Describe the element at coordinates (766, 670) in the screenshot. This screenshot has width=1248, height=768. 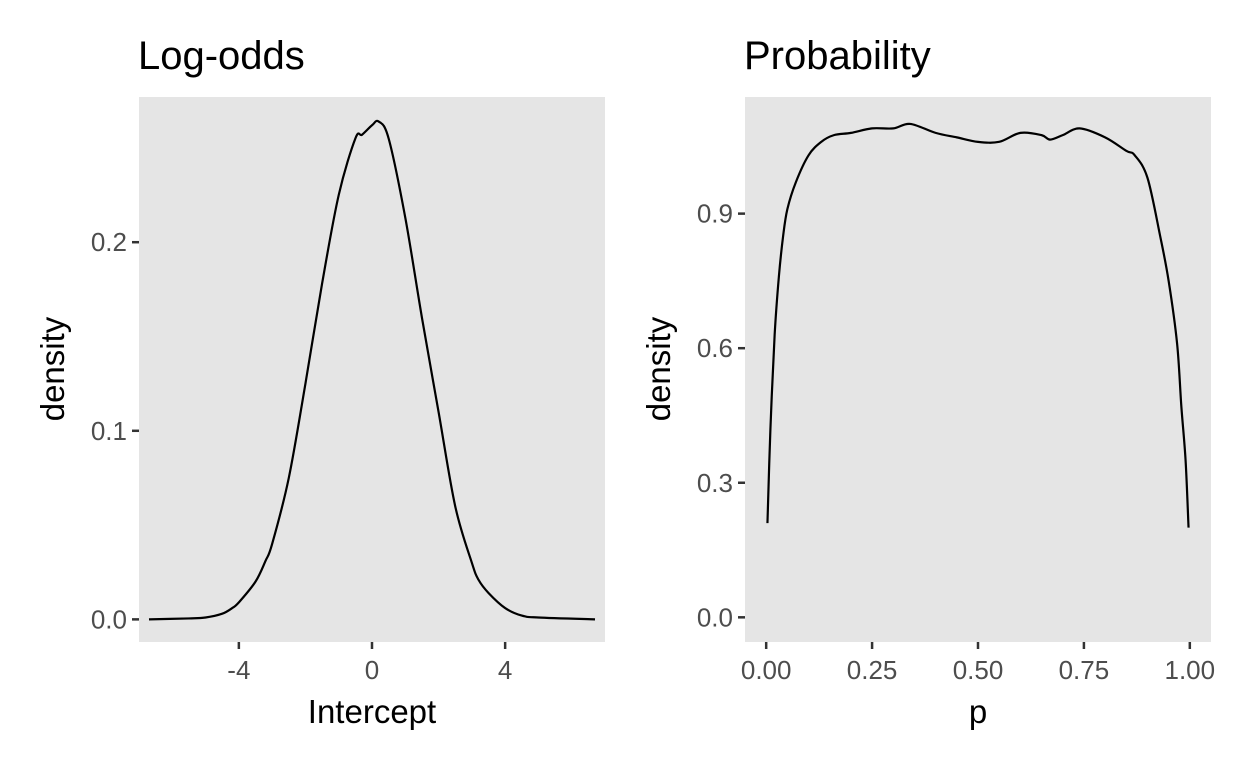
I see `x-tick-label: 0.00` at that location.